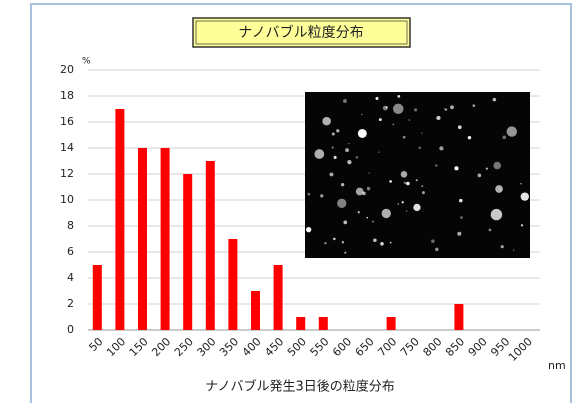 This screenshot has height=403, width=579. What do you see at coordinates (70, 251) in the screenshot?
I see `y-tick-label: 6` at bounding box center [70, 251].